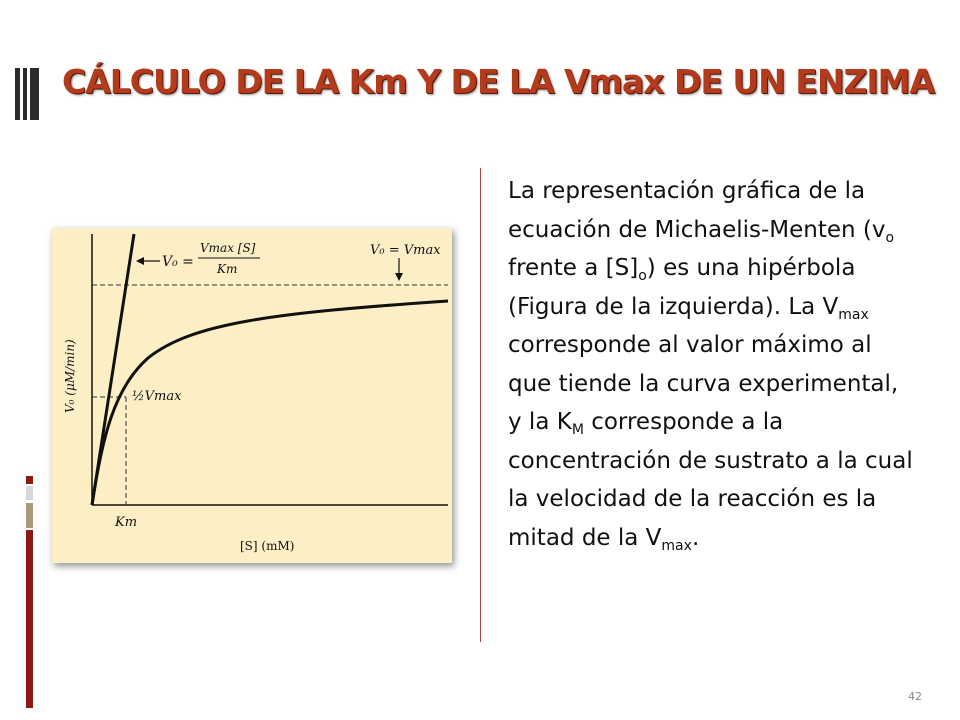 This screenshot has width=960, height=720. What do you see at coordinates (695, 537) in the screenshot?
I see `paragraph-text-6: .` at bounding box center [695, 537].